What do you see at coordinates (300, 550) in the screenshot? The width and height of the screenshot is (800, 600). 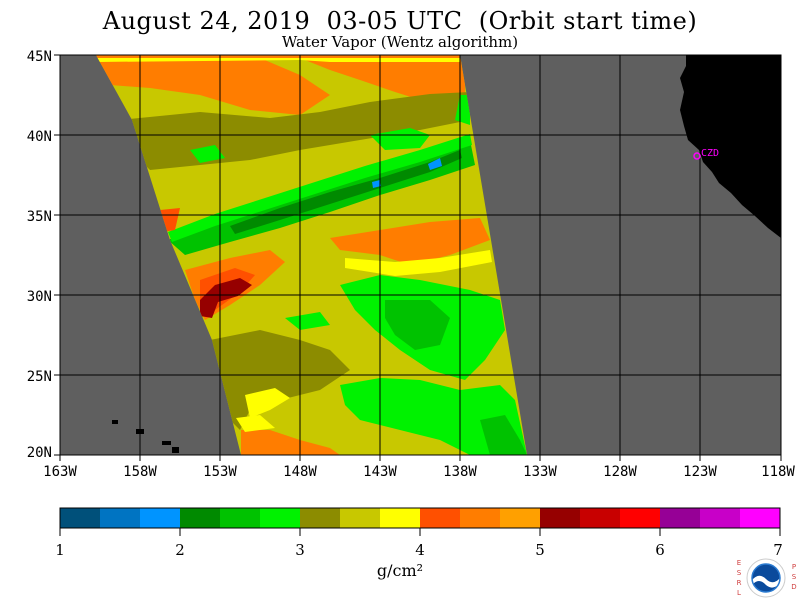 I see `colorbar-tick-3: 3` at bounding box center [300, 550].